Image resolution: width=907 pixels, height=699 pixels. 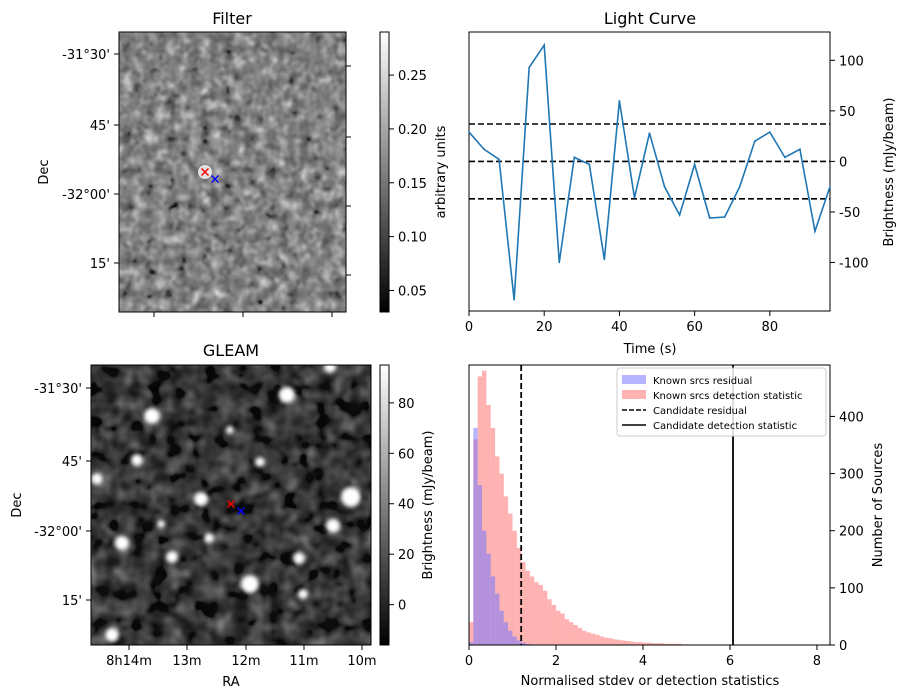 What do you see at coordinates (650, 18) in the screenshot?
I see `light-curve-title: Light Curve` at bounding box center [650, 18].